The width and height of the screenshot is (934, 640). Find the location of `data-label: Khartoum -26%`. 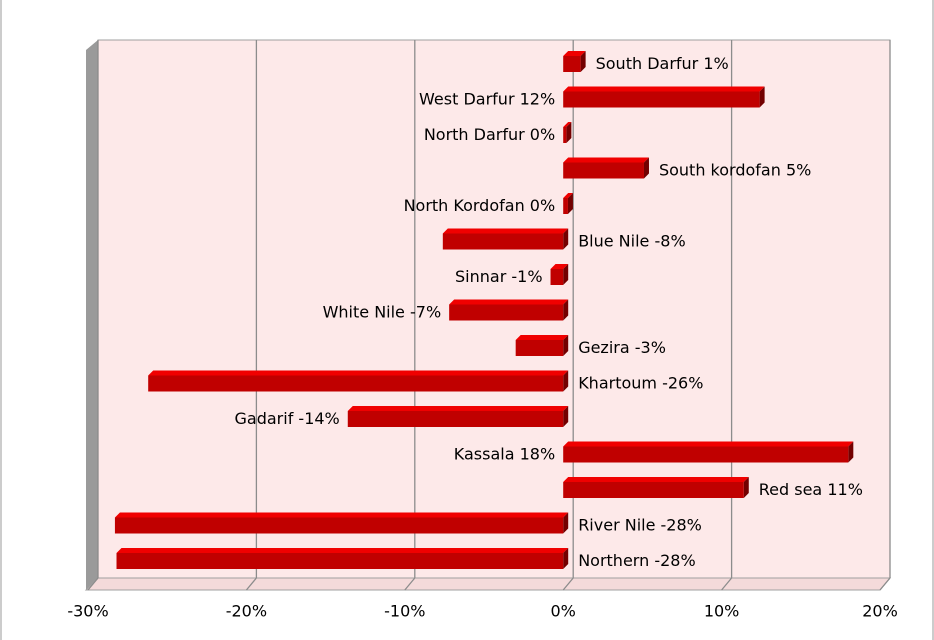

data-label: Khartoum -26% is located at coordinates (640, 382).